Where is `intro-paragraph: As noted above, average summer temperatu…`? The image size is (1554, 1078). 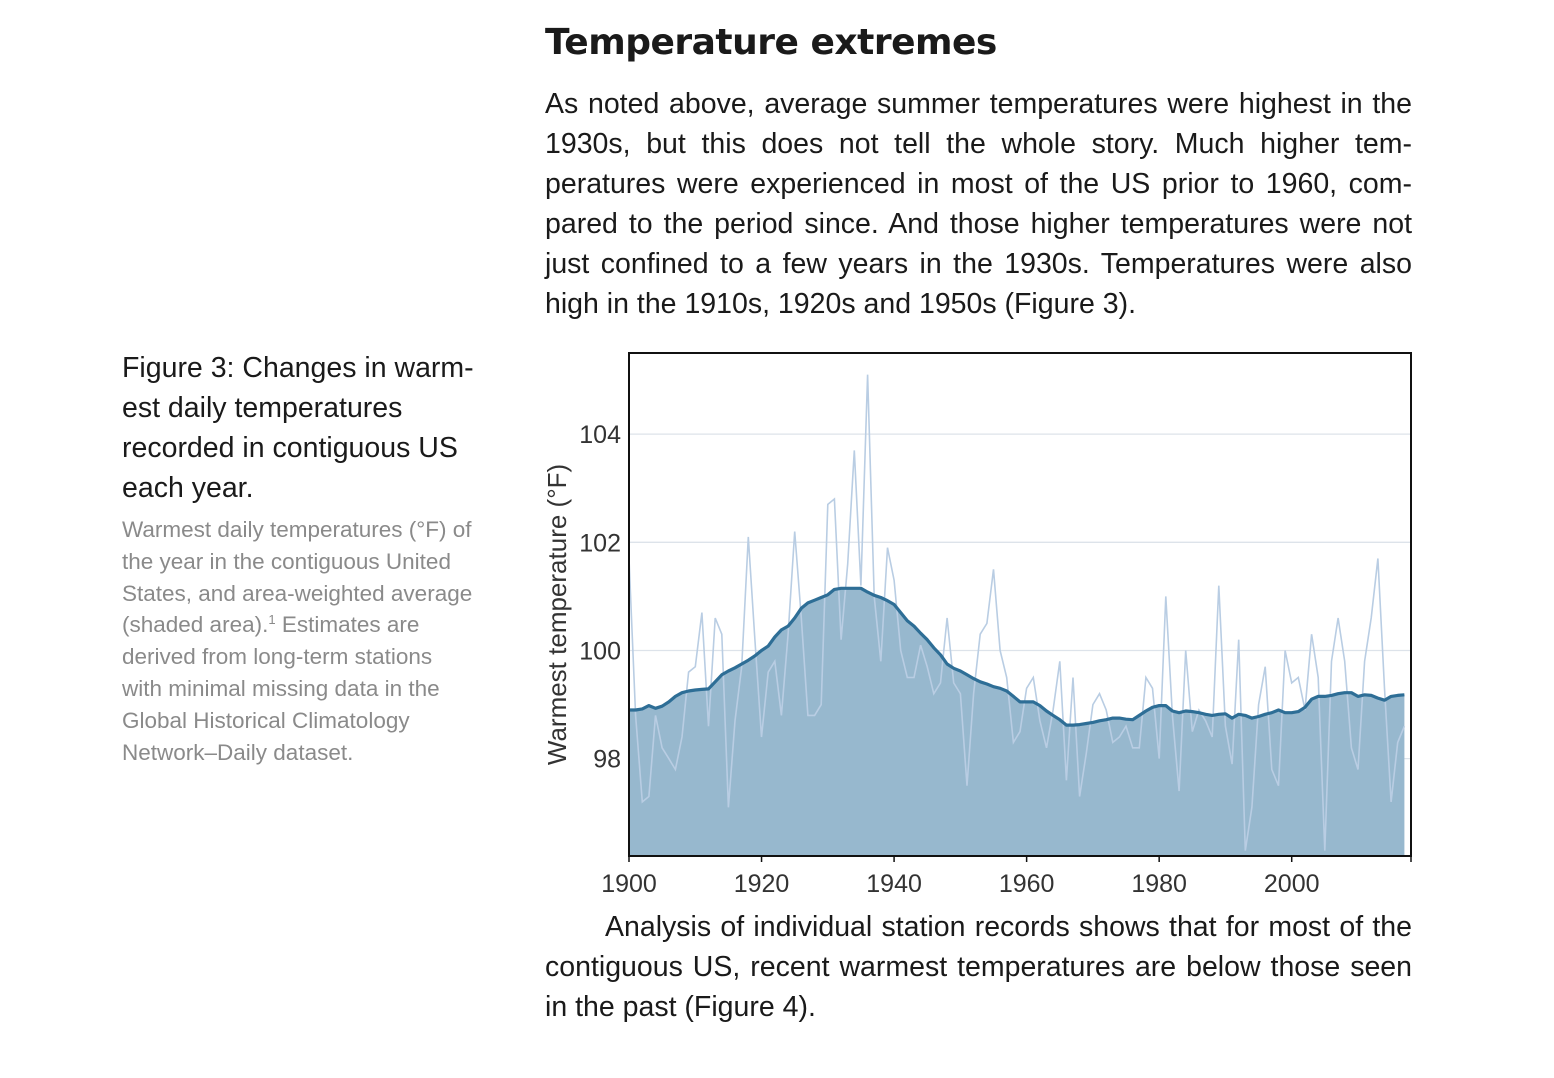 intro-paragraph: As noted above, average summer temperatu… is located at coordinates (978, 204).